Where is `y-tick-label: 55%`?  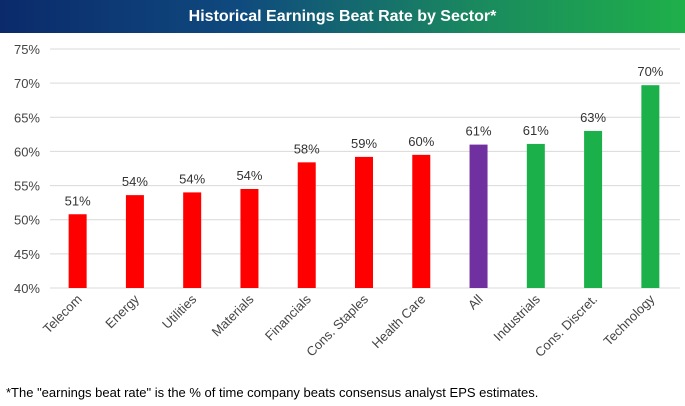 y-tick-label: 55% is located at coordinates (27, 186).